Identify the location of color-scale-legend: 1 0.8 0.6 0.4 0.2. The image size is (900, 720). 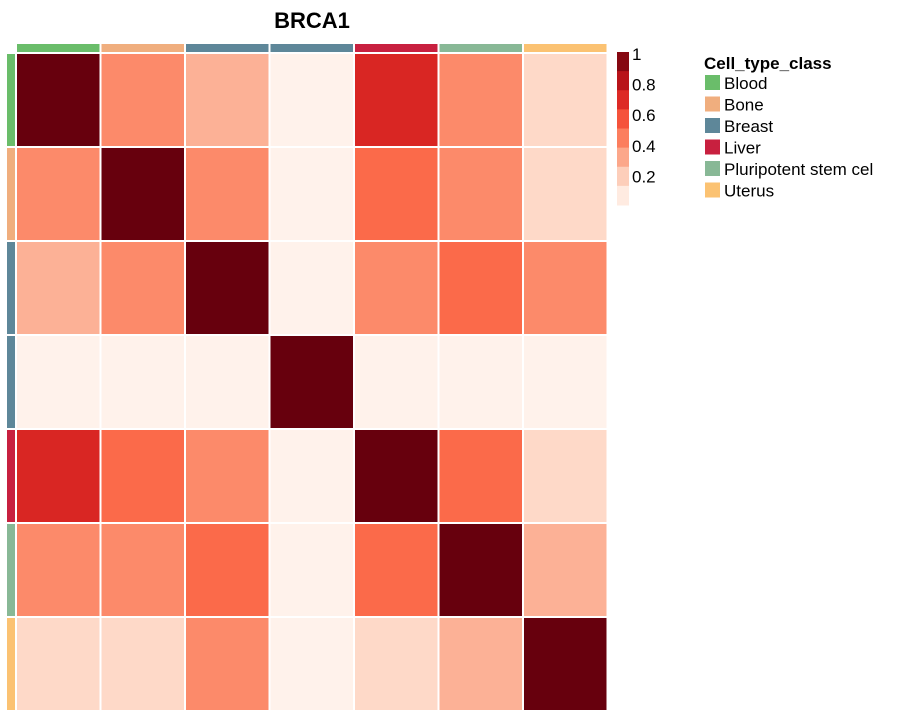
(636, 125).